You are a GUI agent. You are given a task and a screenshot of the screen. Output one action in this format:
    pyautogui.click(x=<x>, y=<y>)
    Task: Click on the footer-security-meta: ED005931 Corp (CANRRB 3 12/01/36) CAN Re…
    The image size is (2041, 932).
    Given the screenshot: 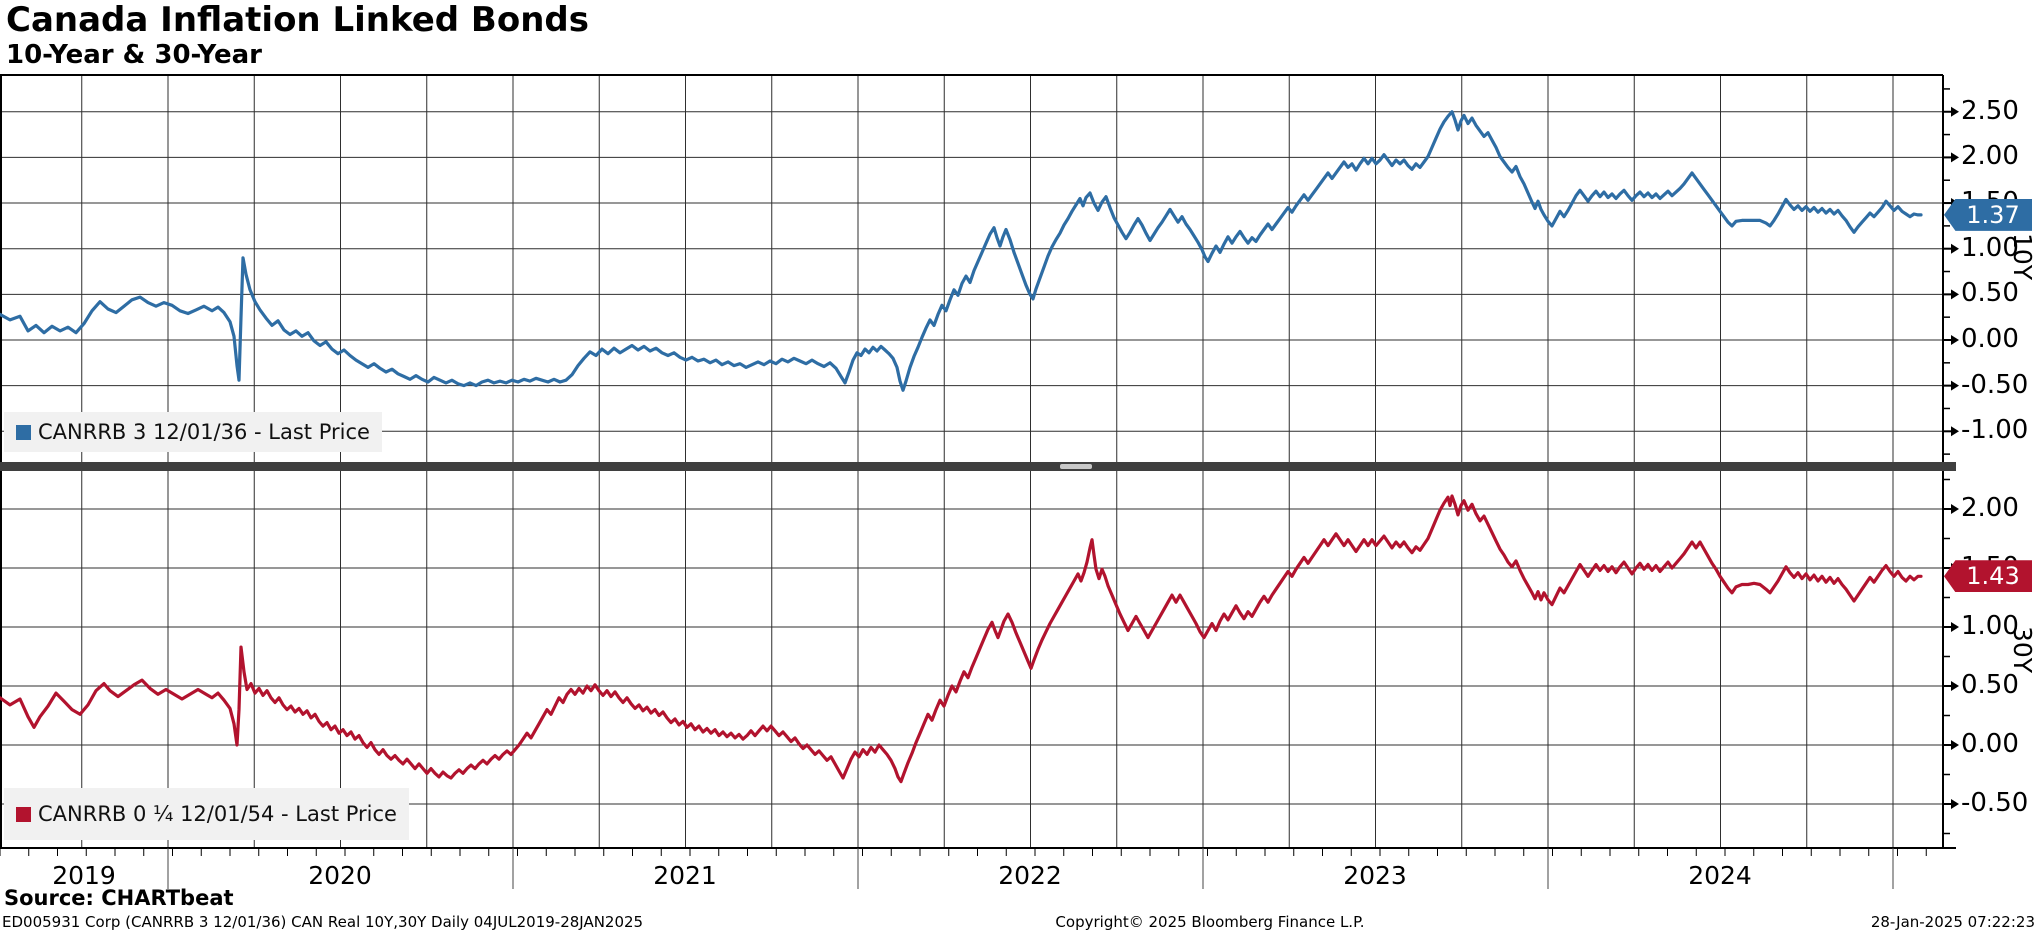 What is the action you would take?
    pyautogui.click(x=323, y=922)
    